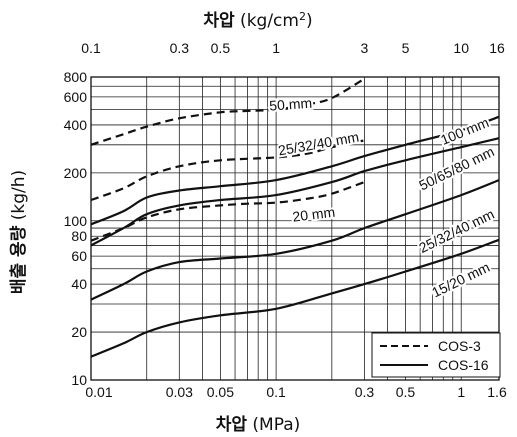 This screenshot has height=437, width=517. I want to click on top-tick-label: 0.5, so click(221, 48).